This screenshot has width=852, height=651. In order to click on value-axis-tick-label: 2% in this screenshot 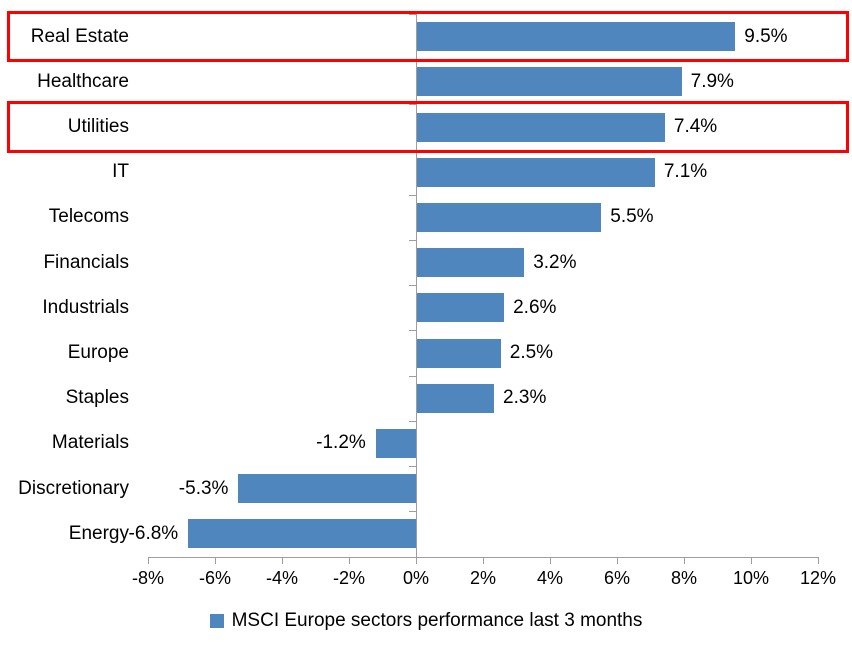, I will do `click(483, 578)`.